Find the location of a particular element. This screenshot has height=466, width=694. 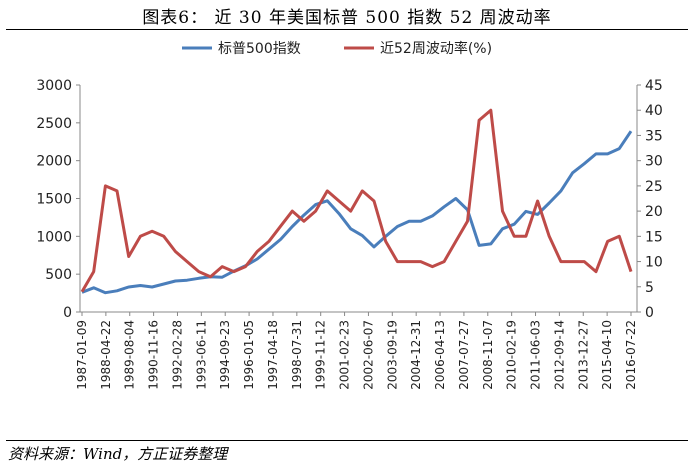

x-tick-label: 1993-06-11 is located at coordinates (201, 355).